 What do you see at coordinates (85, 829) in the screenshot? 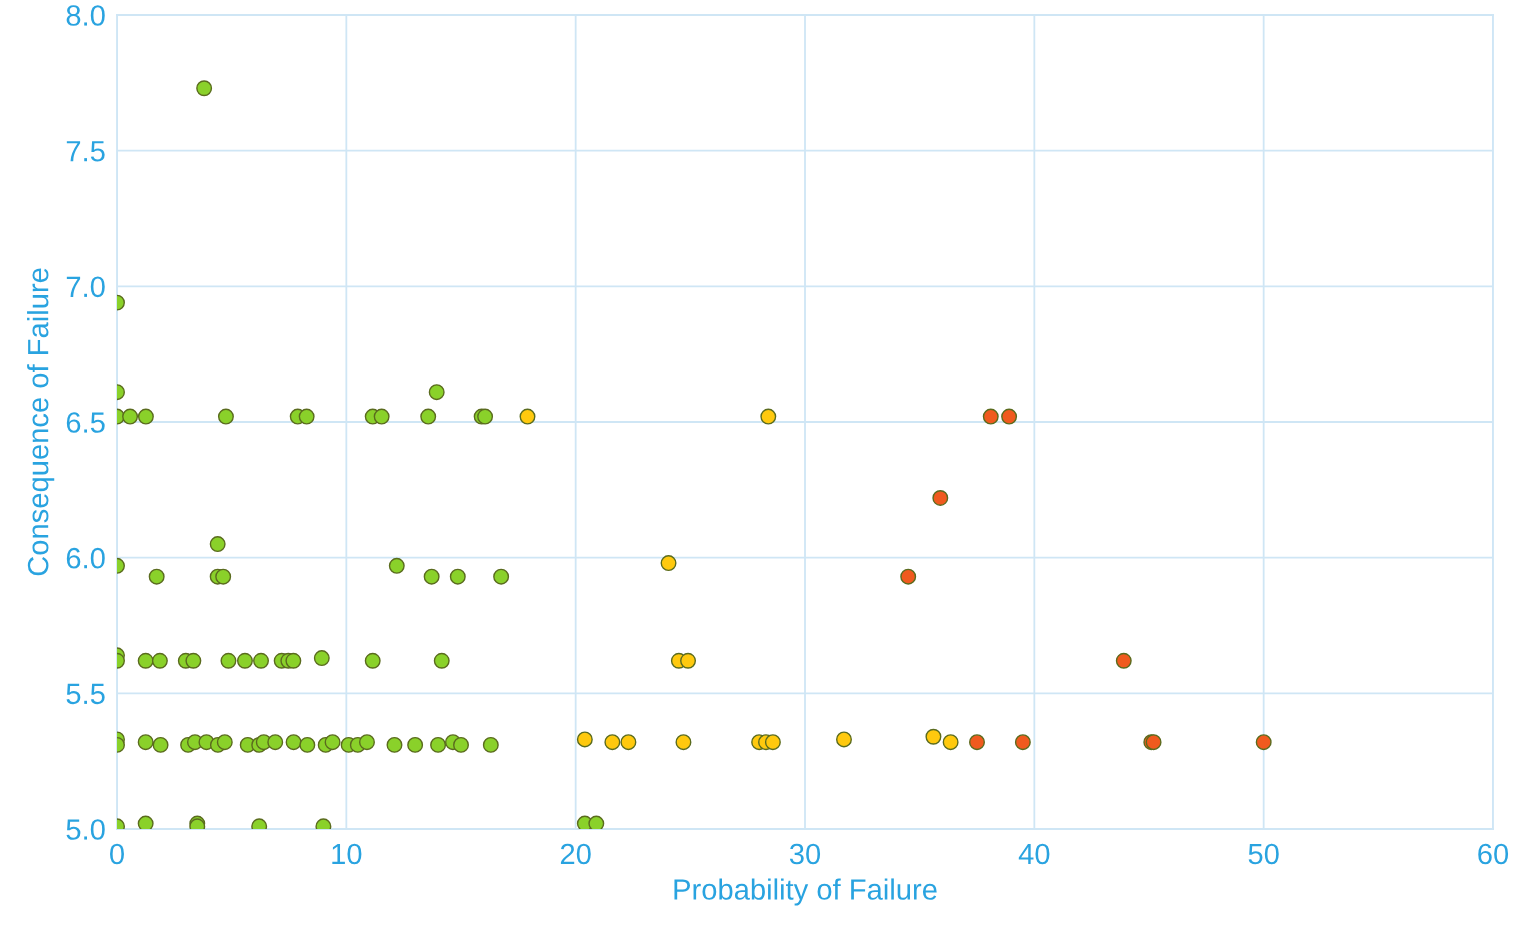
I see `y-tick-label: 5.0` at bounding box center [85, 829].